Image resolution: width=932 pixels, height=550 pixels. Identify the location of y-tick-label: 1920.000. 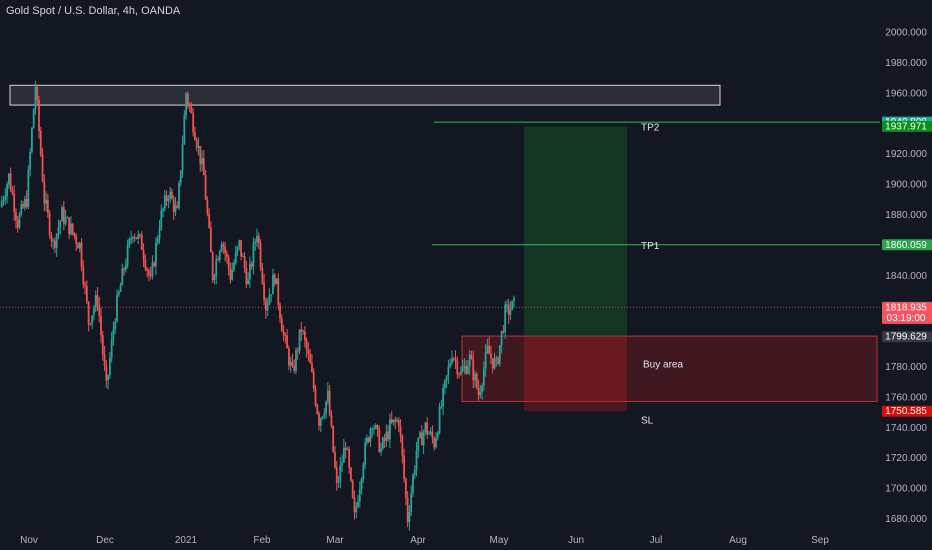
(906, 154).